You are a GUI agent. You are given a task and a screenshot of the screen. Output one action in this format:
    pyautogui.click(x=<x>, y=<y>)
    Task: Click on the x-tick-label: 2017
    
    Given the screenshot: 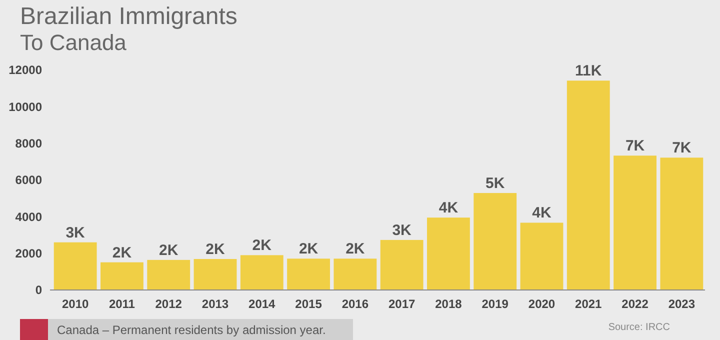 What is the action you would take?
    pyautogui.click(x=402, y=304)
    